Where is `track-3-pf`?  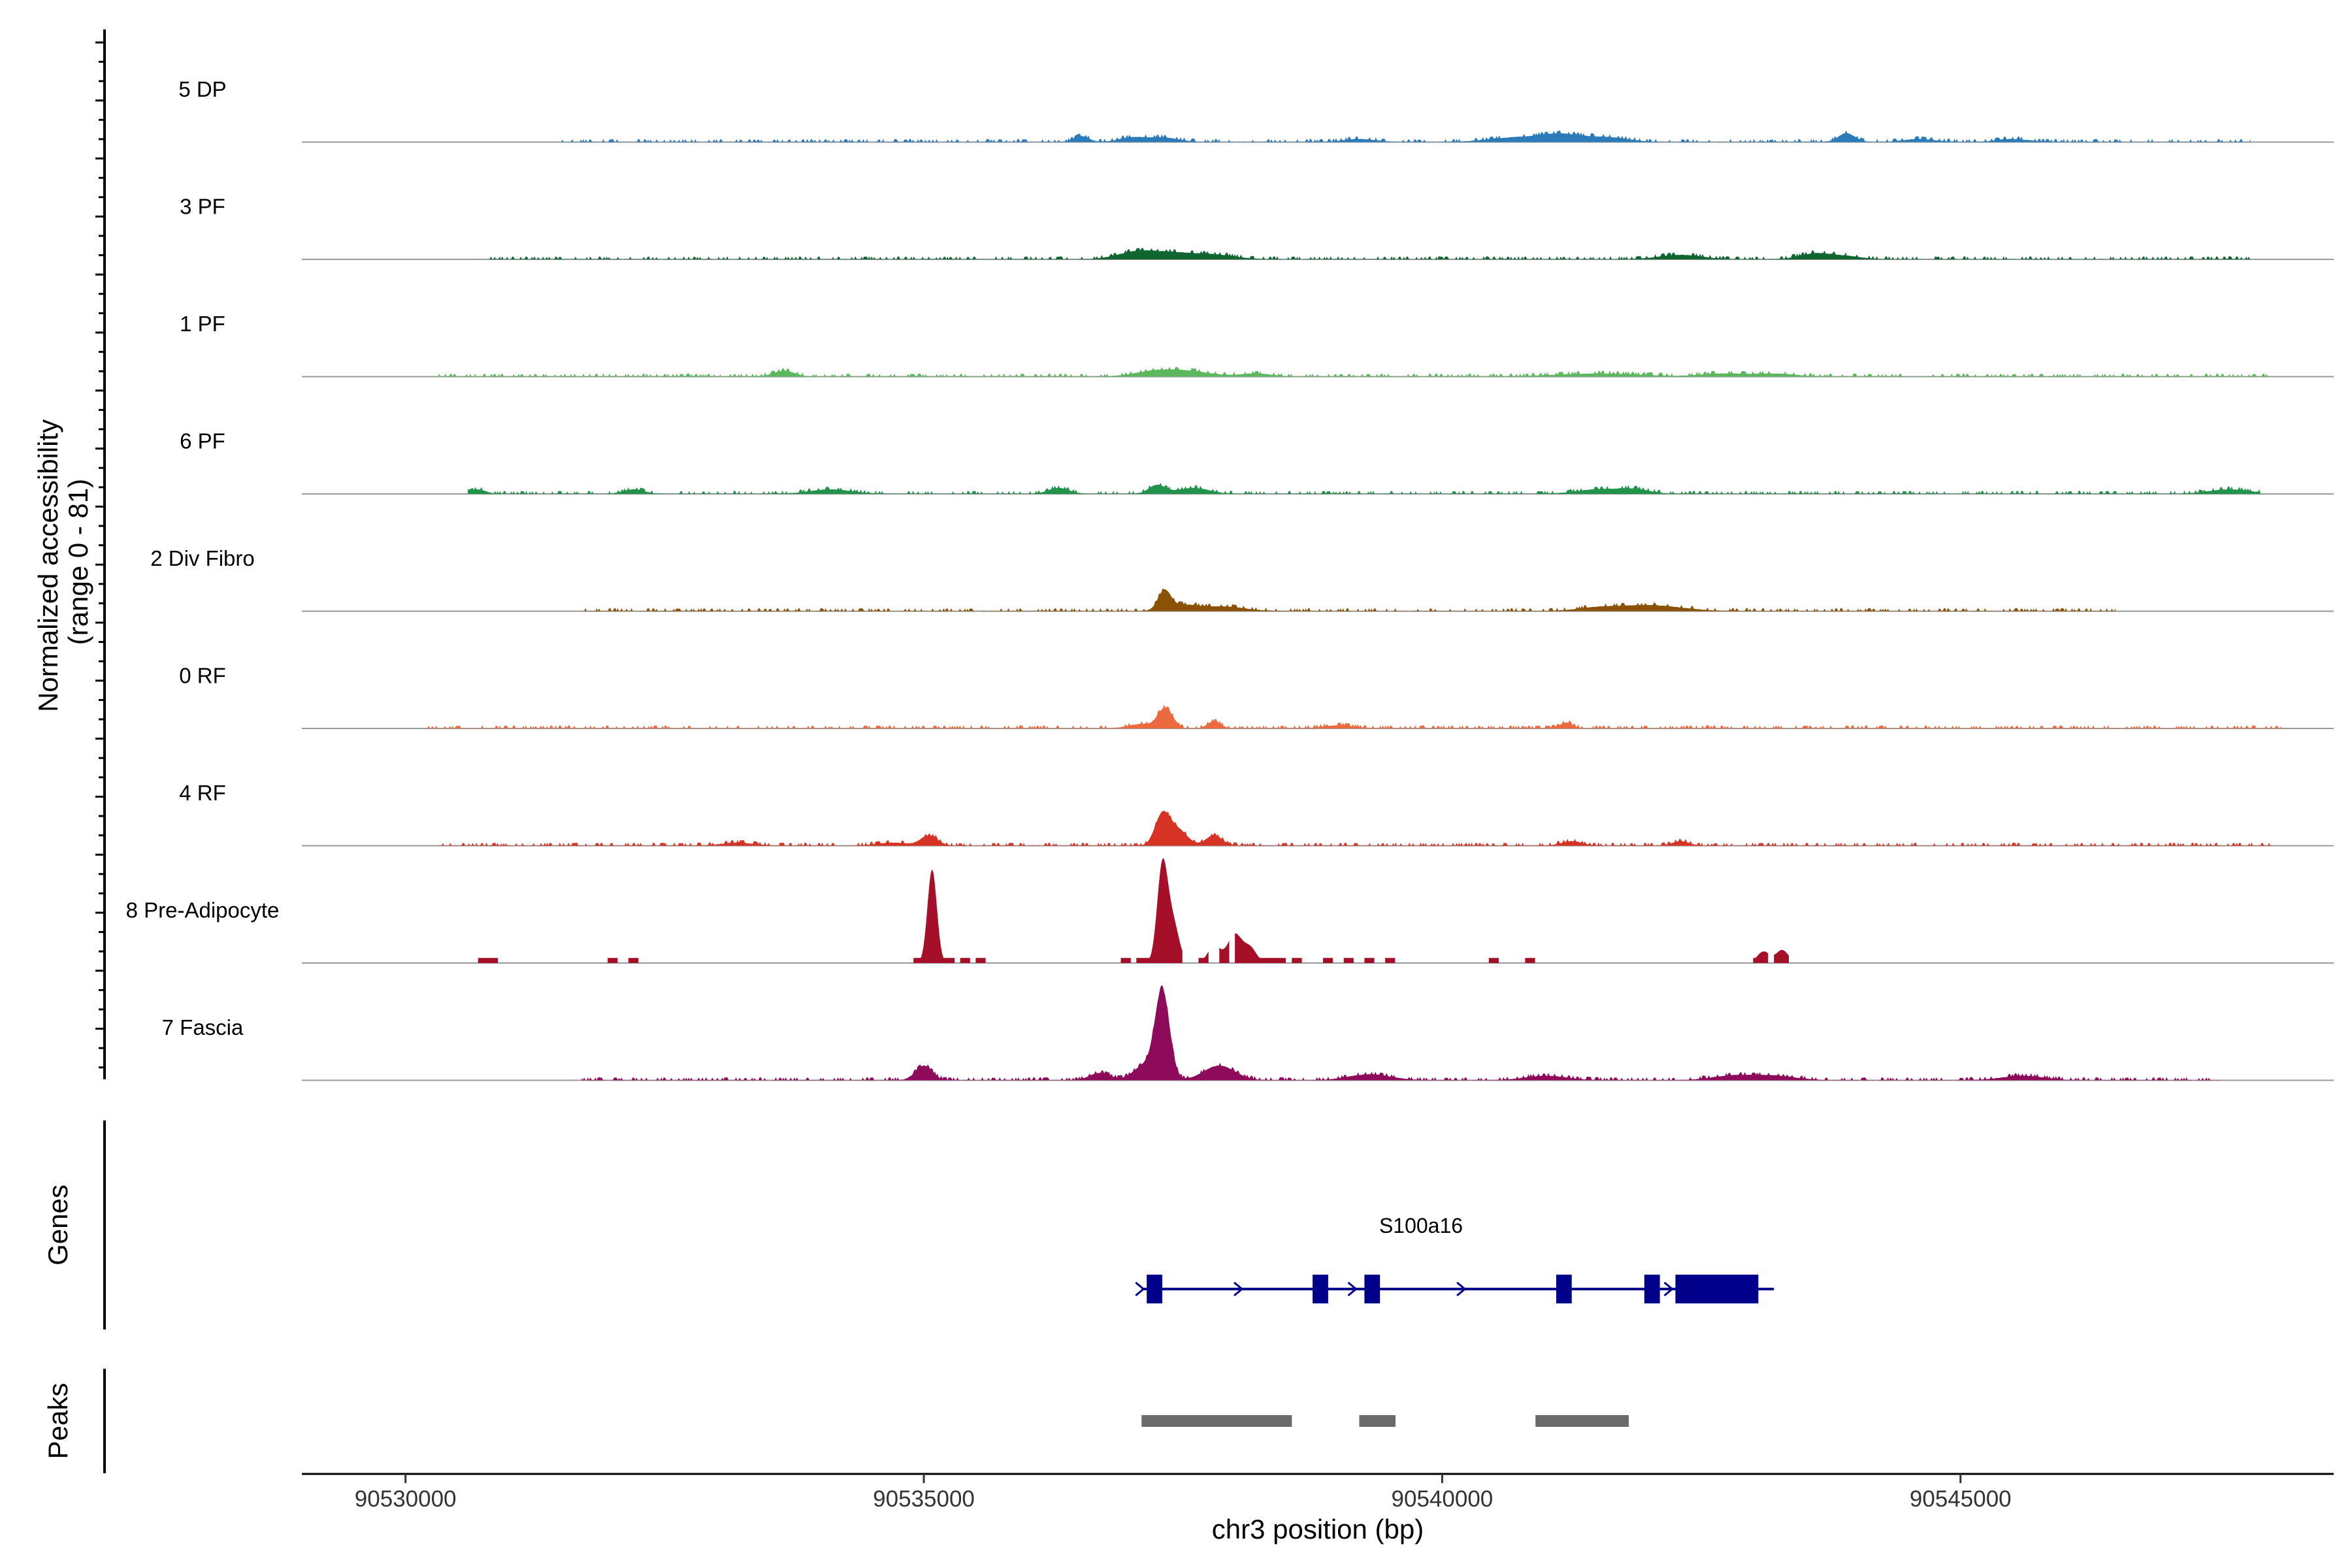 track-3-pf is located at coordinates (1318, 254).